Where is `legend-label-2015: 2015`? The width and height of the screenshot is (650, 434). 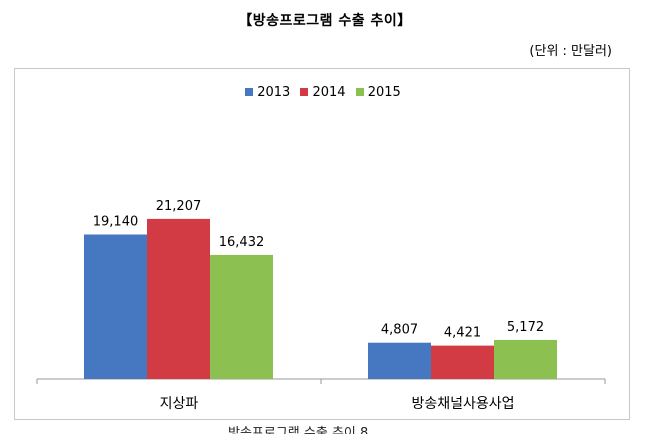 legend-label-2015: 2015 is located at coordinates (384, 92).